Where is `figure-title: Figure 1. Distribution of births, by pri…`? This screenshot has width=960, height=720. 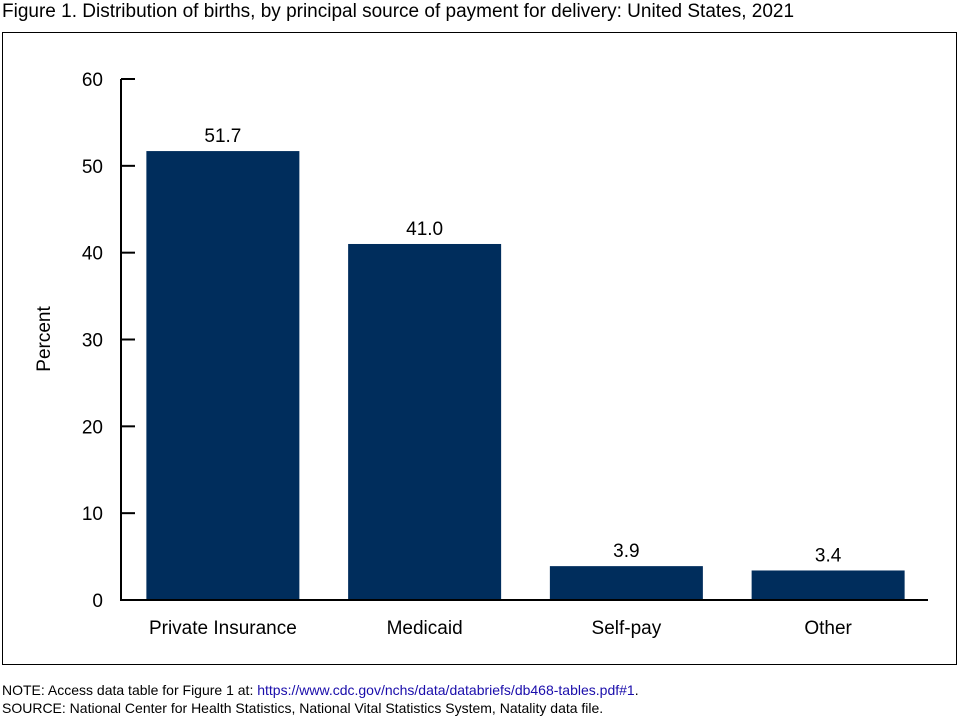
figure-title: Figure 1. Distribution of births, by pri… is located at coordinates (398, 11).